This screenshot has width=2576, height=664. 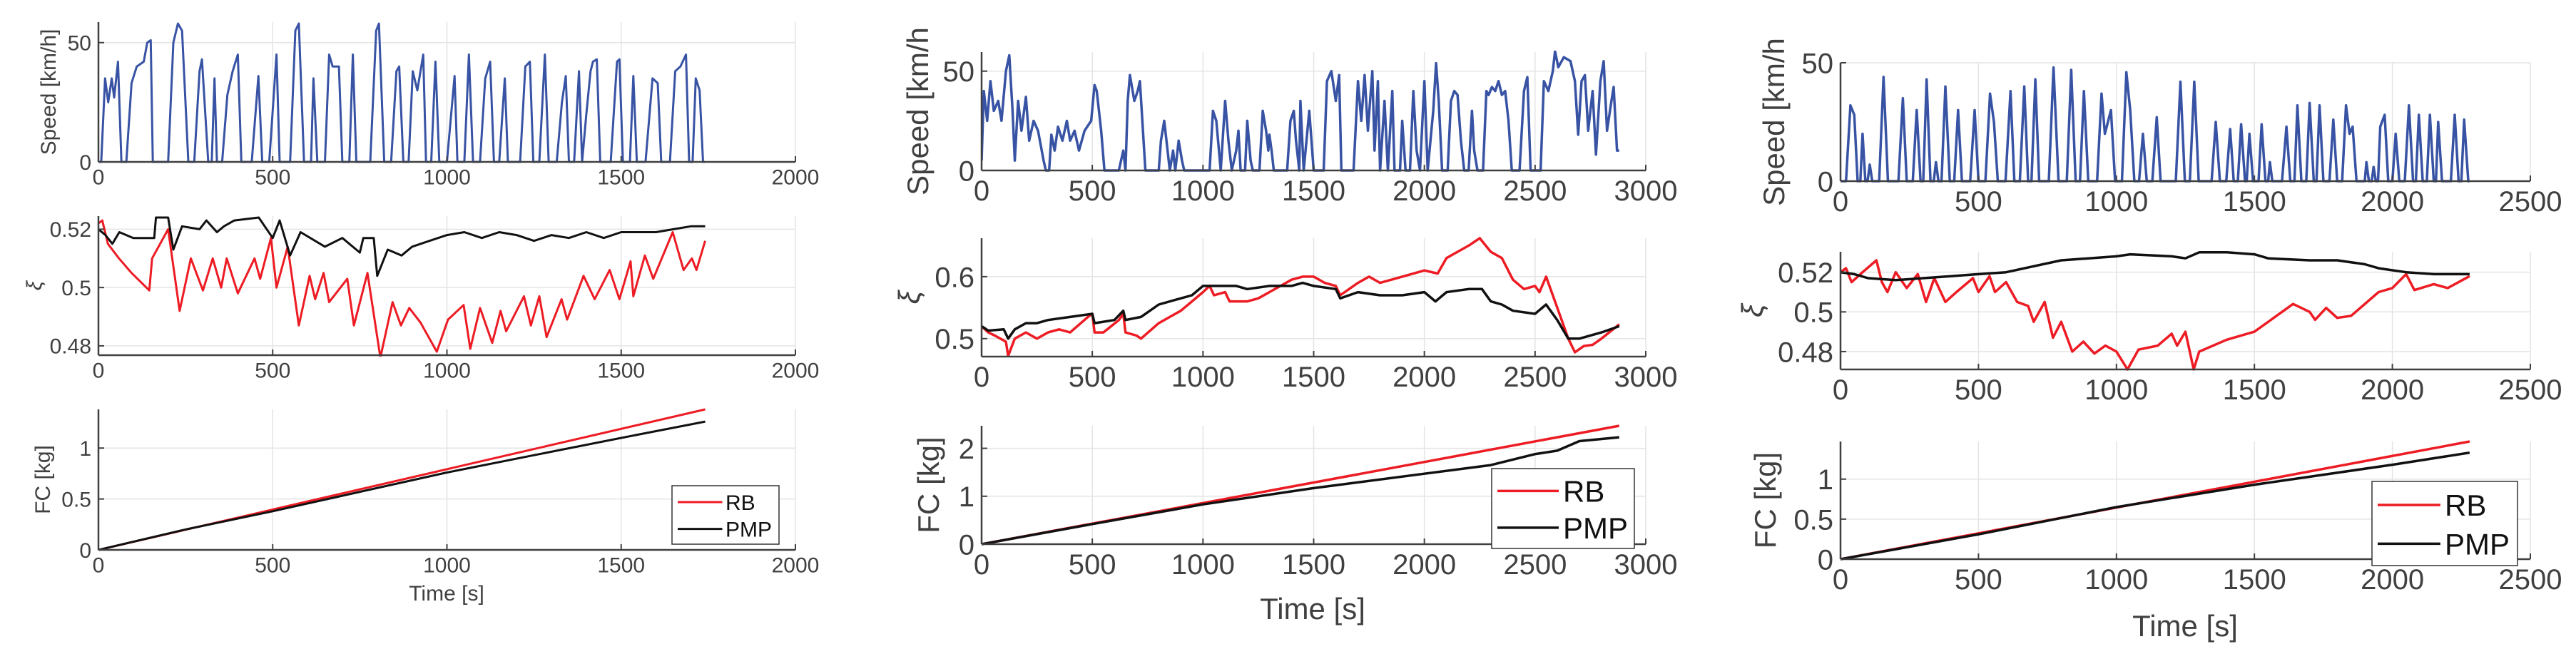 I want to click on axes-xi: 0 500 1000 1500 2000 2500 0.48 0.5 0.52 ξ, so click(x=2149, y=328).